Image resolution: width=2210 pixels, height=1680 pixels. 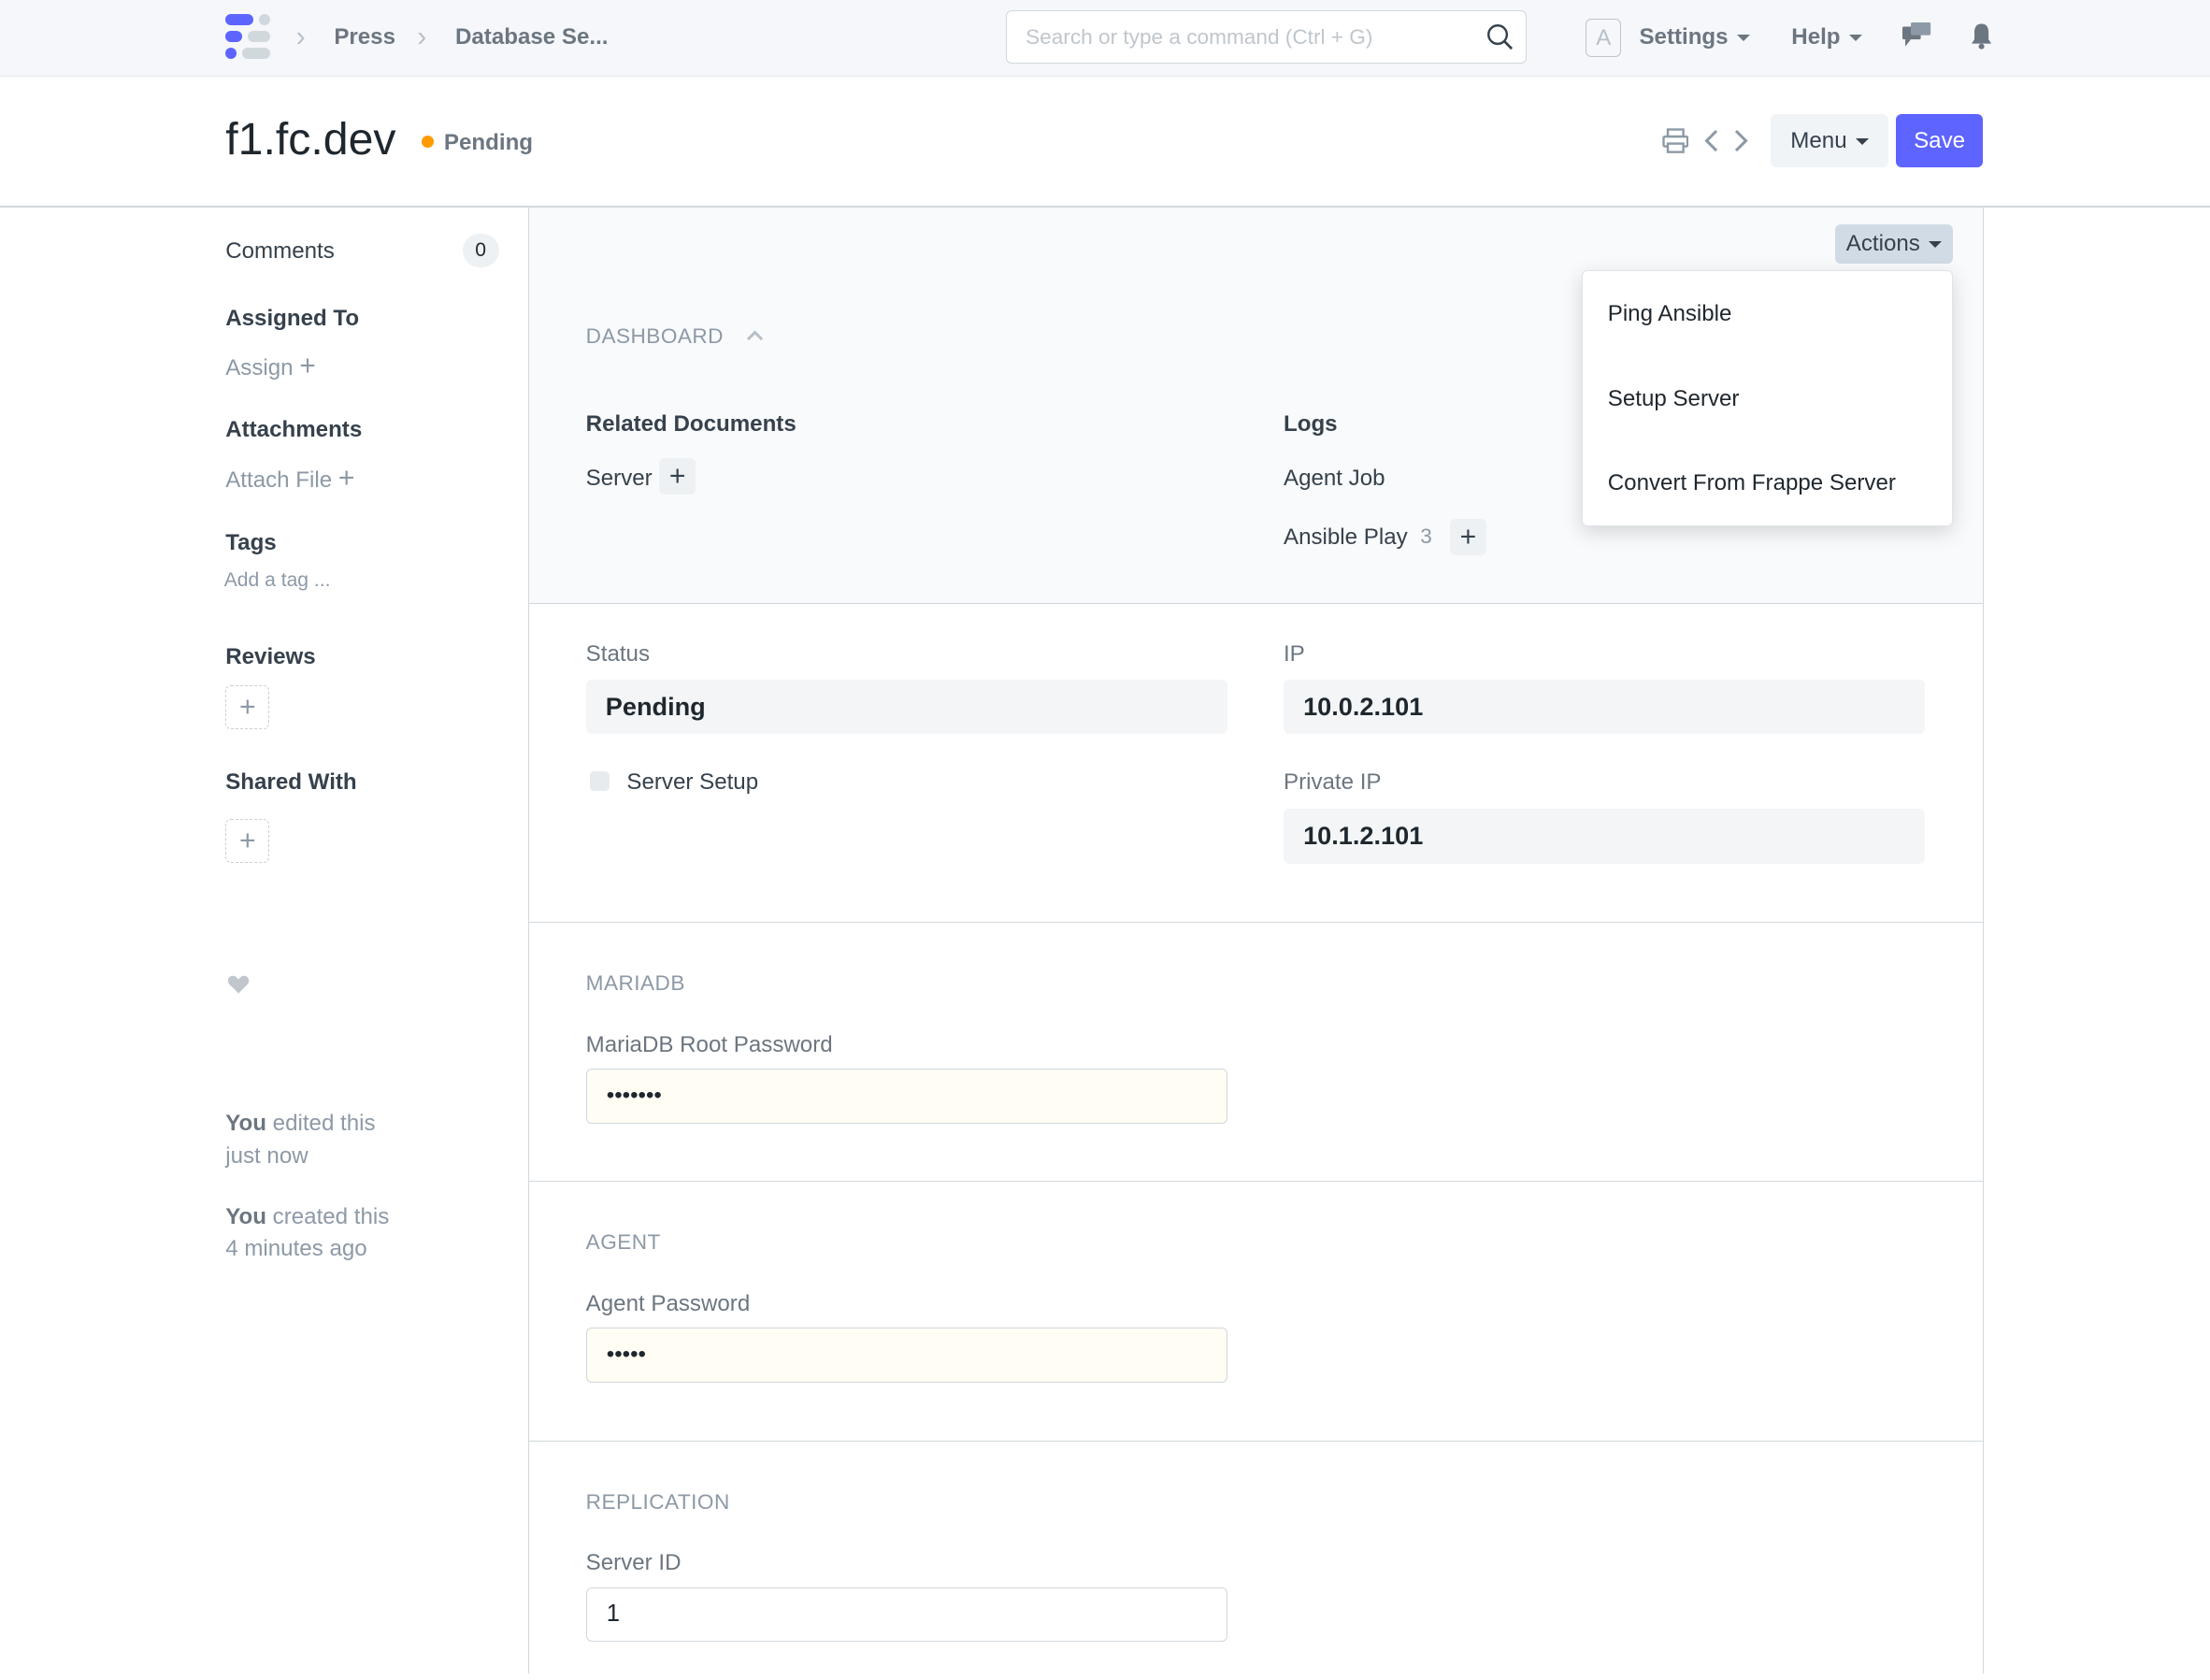 I want to click on status-label: Status, so click(x=618, y=653).